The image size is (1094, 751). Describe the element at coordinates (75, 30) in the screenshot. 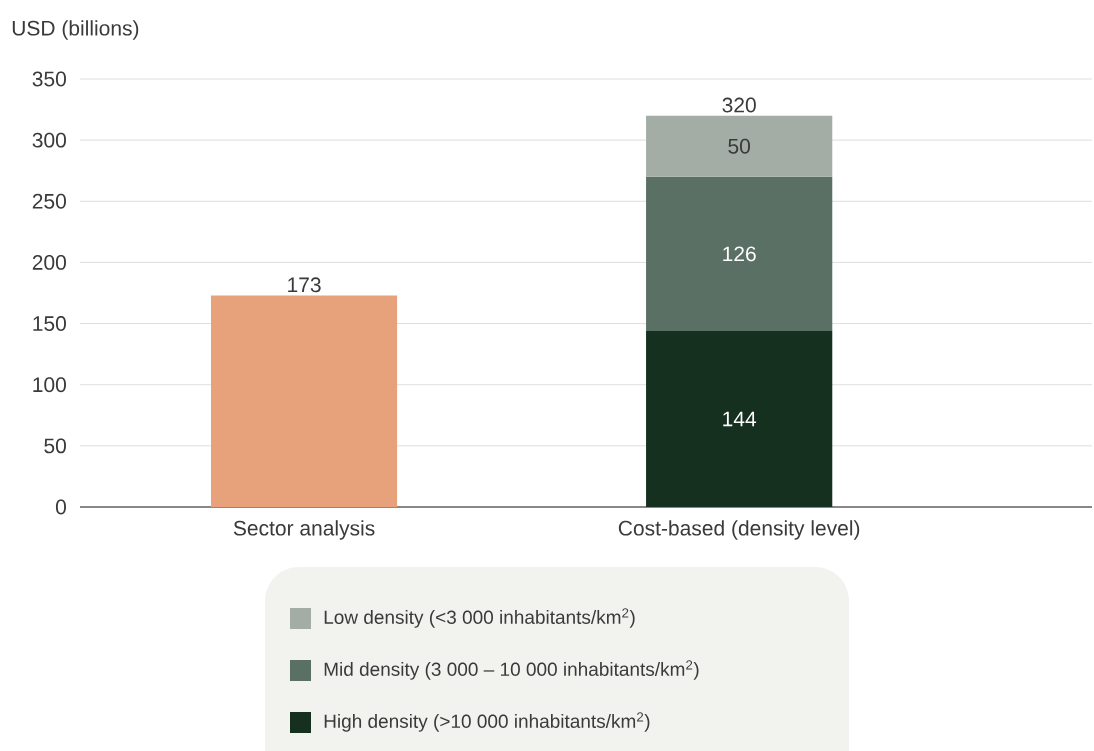

I see `y-axis-title: USD (billions)` at that location.